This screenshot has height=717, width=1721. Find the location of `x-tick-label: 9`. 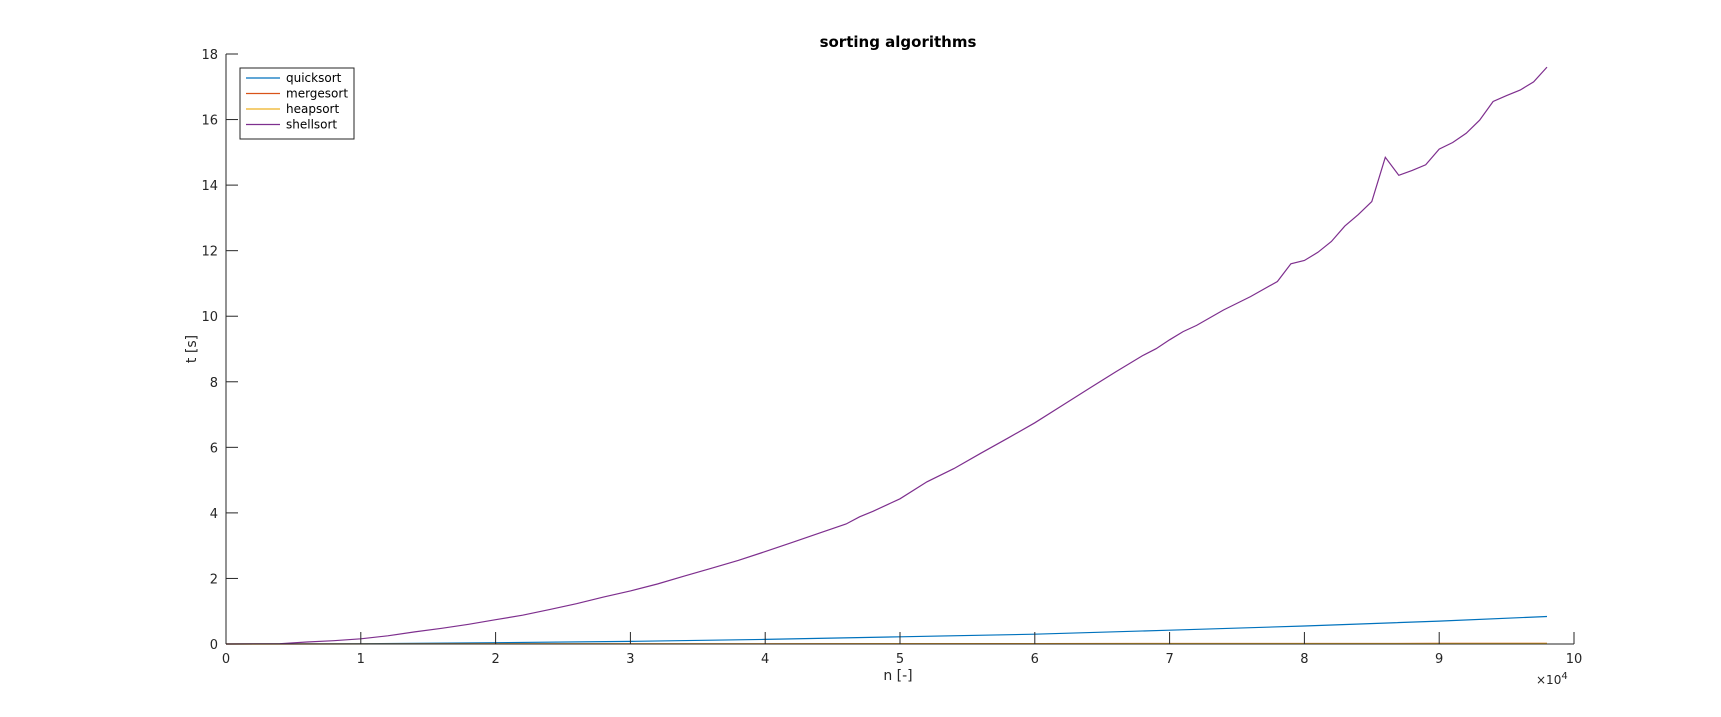

x-tick-label: 9 is located at coordinates (1439, 659).